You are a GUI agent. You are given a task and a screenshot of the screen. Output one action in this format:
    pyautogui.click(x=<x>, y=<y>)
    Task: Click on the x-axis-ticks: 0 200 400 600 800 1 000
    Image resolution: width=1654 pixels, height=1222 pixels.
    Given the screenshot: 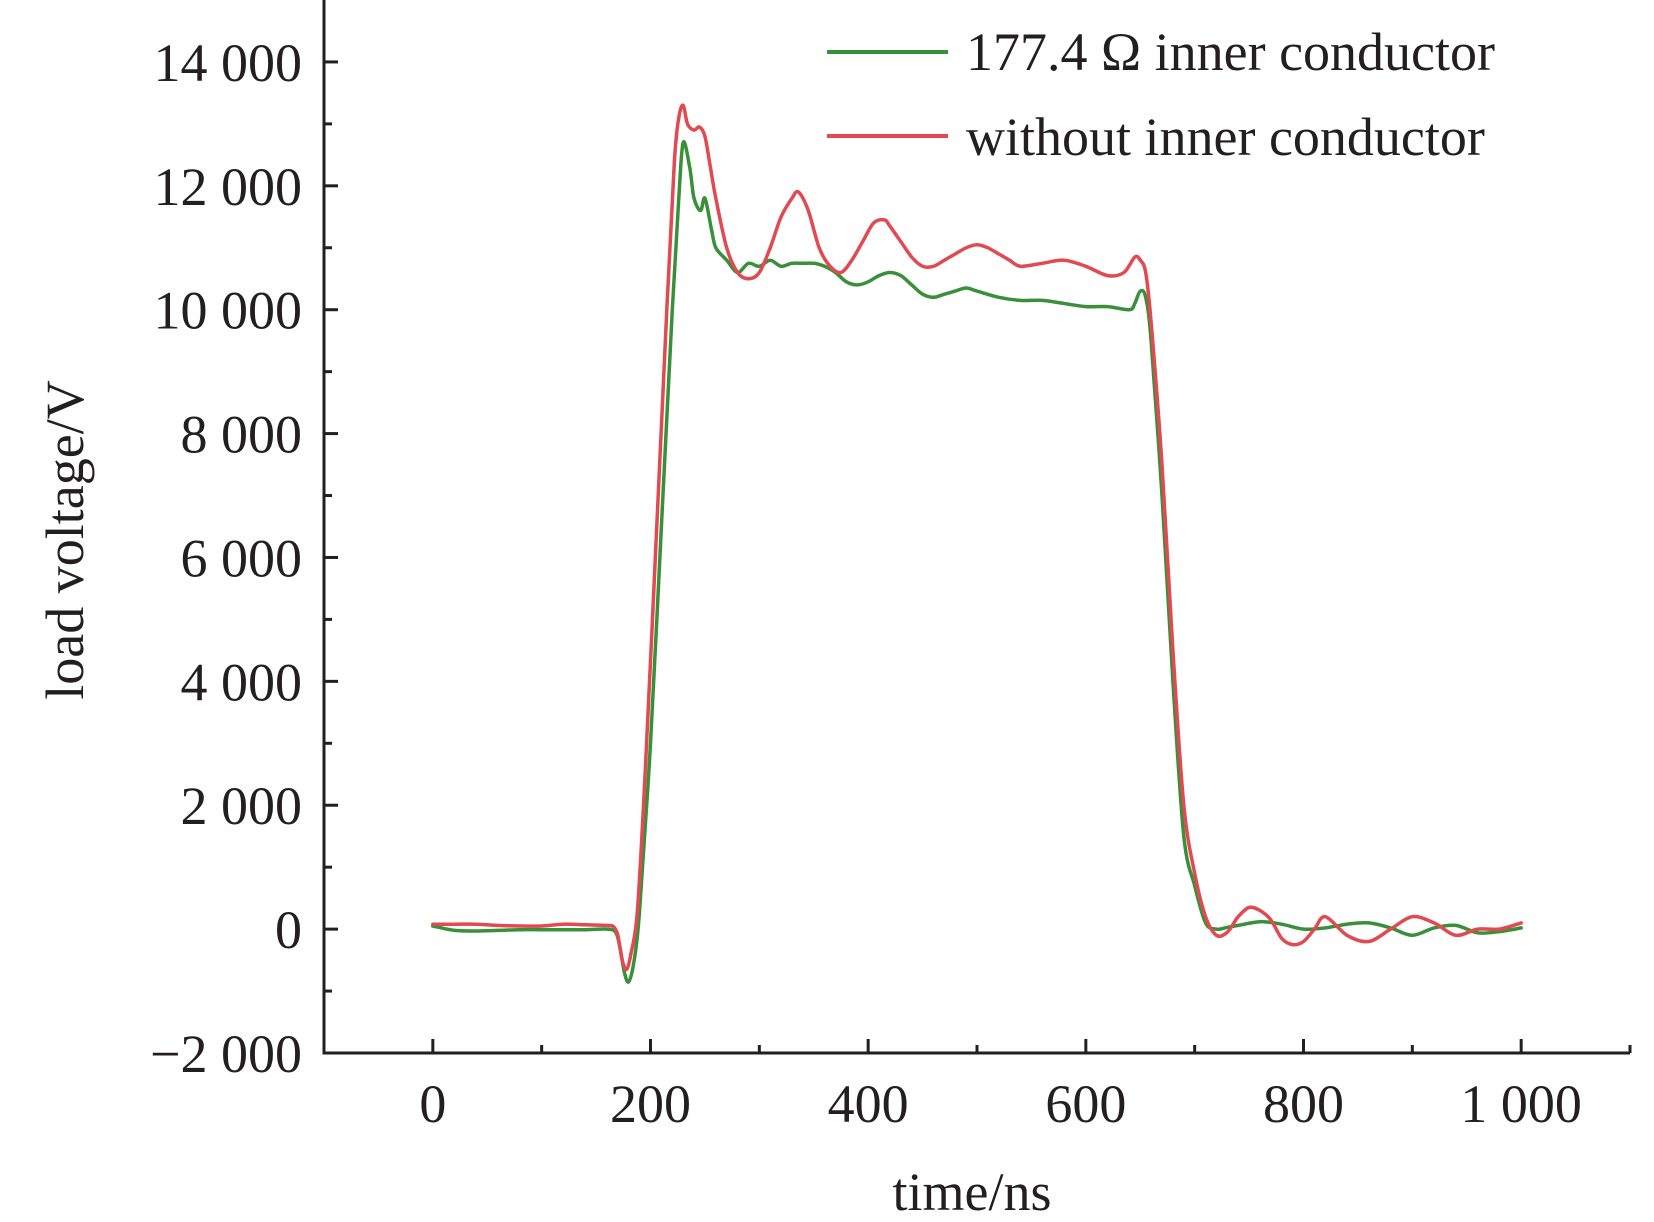 What is the action you would take?
    pyautogui.click(x=1025, y=1086)
    